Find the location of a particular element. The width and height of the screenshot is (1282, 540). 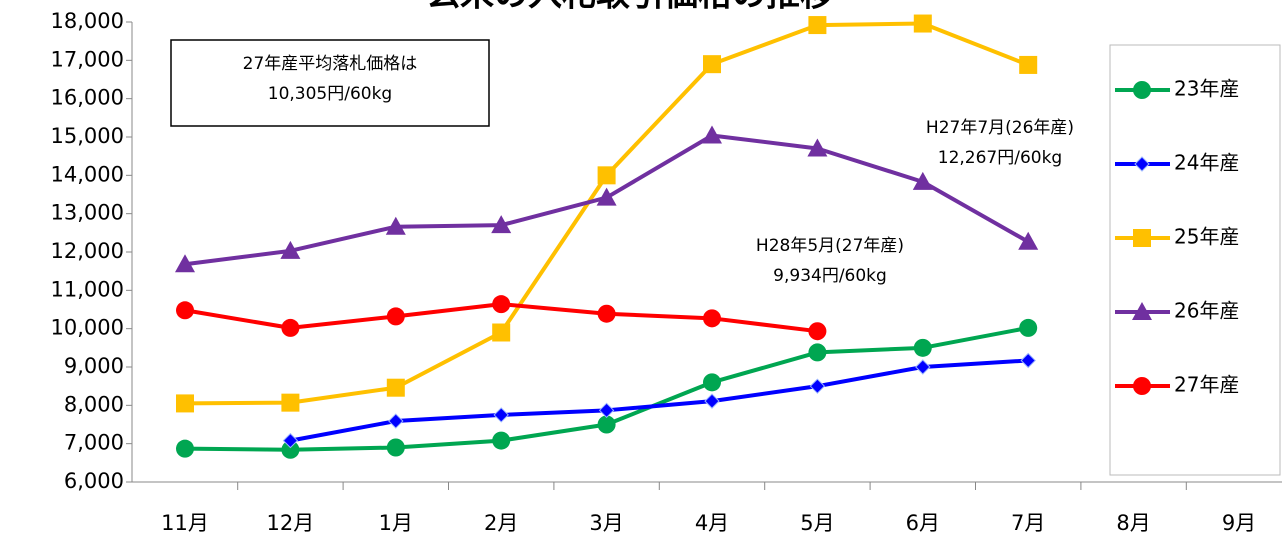

x-tick-label: 9月 is located at coordinates (1239, 523).